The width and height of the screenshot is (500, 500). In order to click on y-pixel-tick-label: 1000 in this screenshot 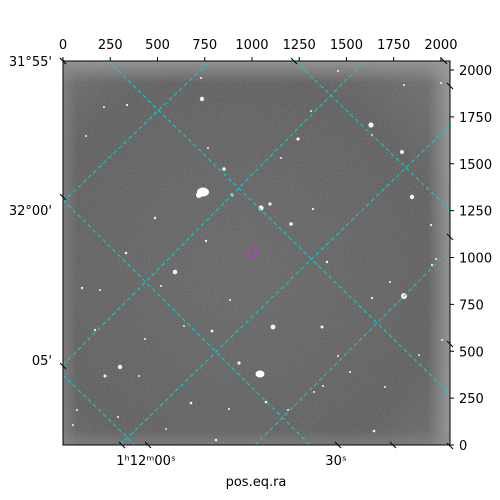, I will do `click(475, 259)`.